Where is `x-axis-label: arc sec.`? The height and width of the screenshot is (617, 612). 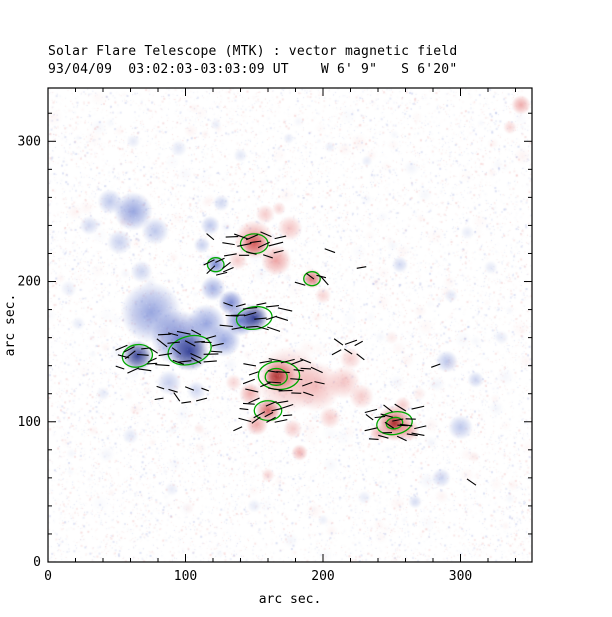
x-axis-label: arc sec. is located at coordinates (290, 599).